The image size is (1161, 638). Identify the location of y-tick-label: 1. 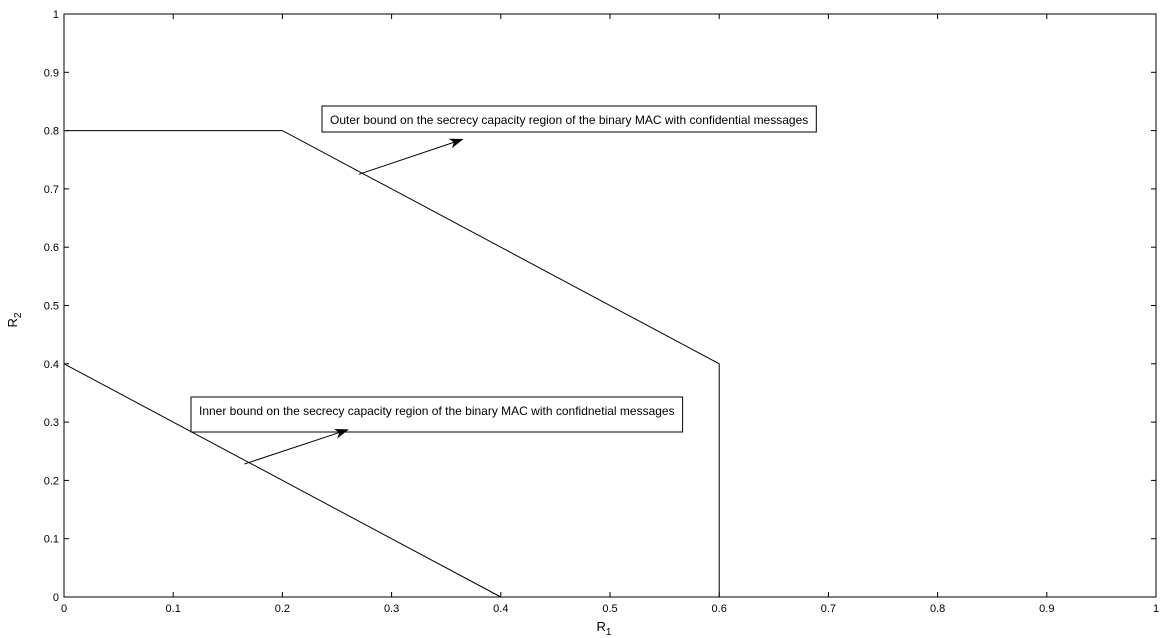
(56, 15).